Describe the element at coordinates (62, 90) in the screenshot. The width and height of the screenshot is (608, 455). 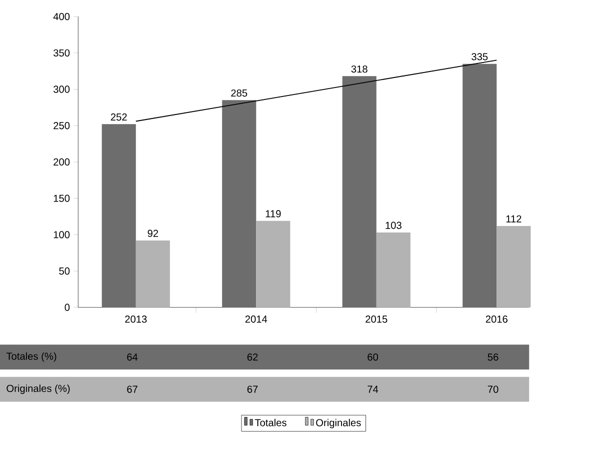
I see `y-tick-label: 300` at that location.